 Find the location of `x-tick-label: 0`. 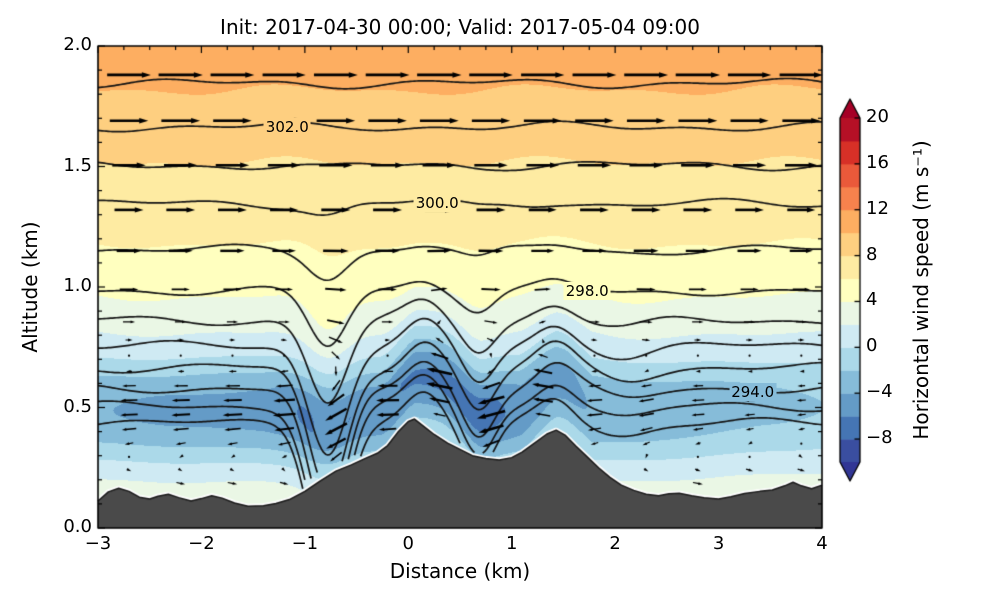

x-tick-label: 0 is located at coordinates (408, 543).